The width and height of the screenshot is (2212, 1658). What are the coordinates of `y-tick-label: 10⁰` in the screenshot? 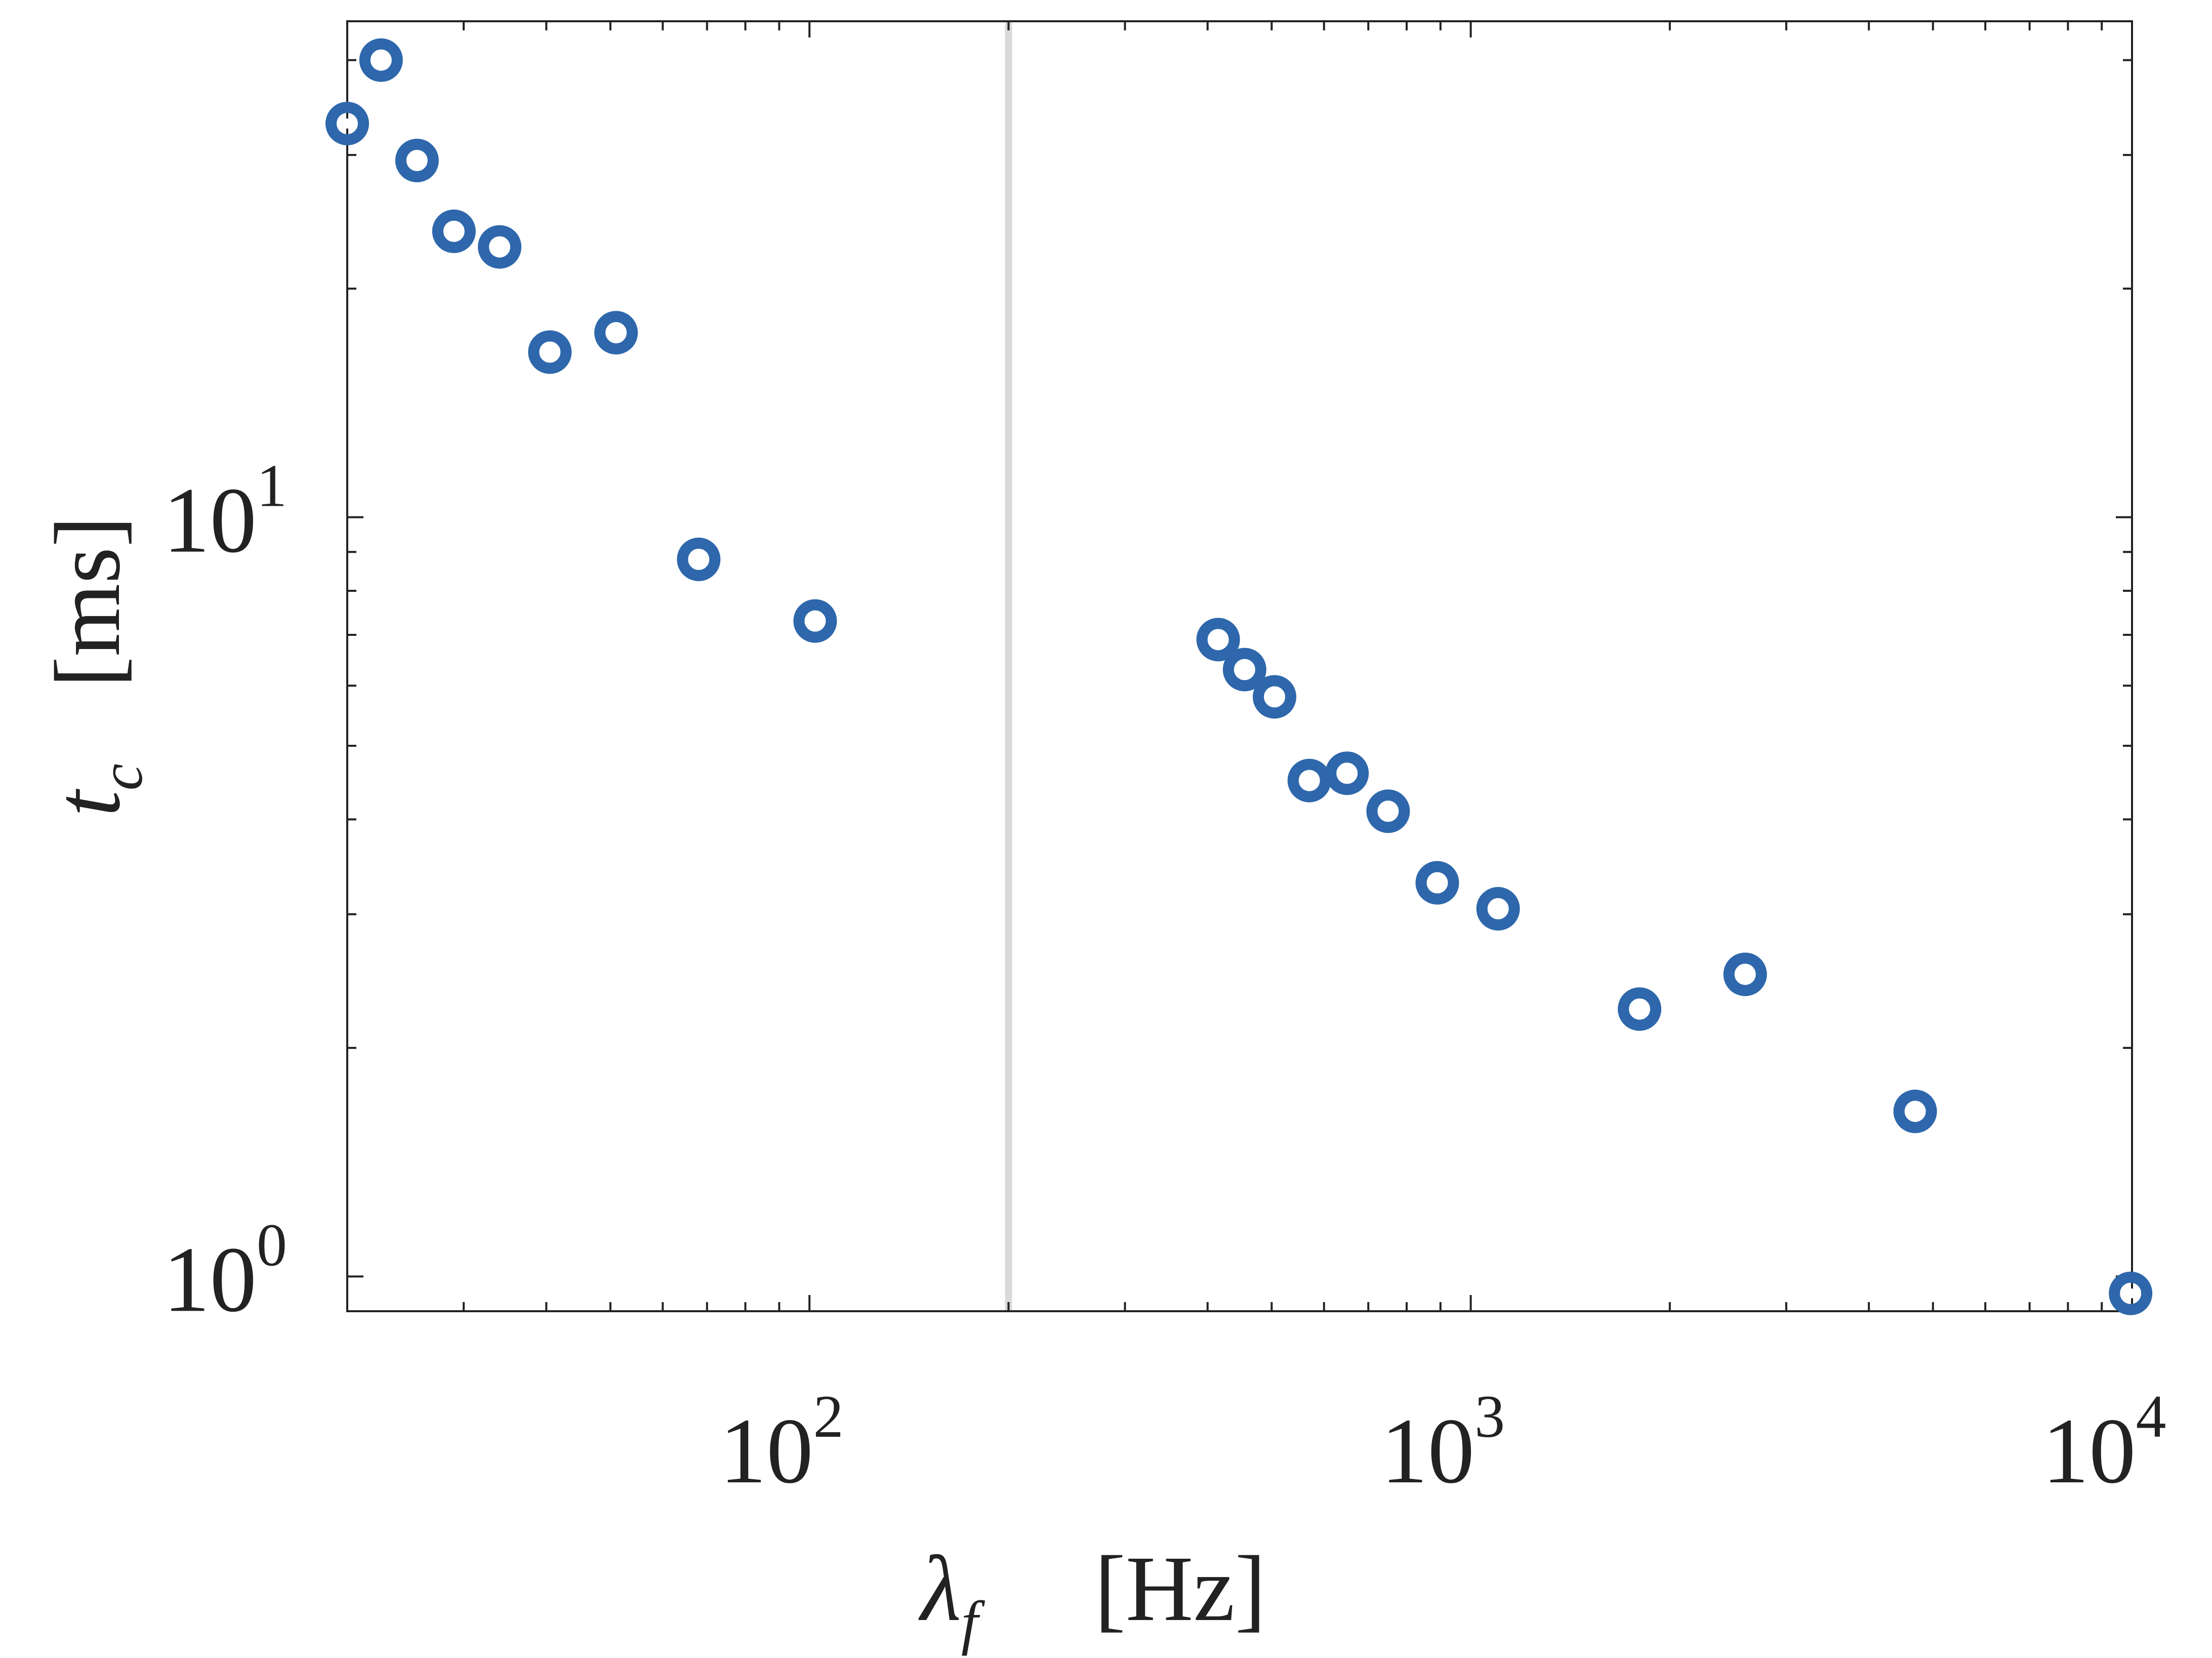 It's located at (225, 1271).